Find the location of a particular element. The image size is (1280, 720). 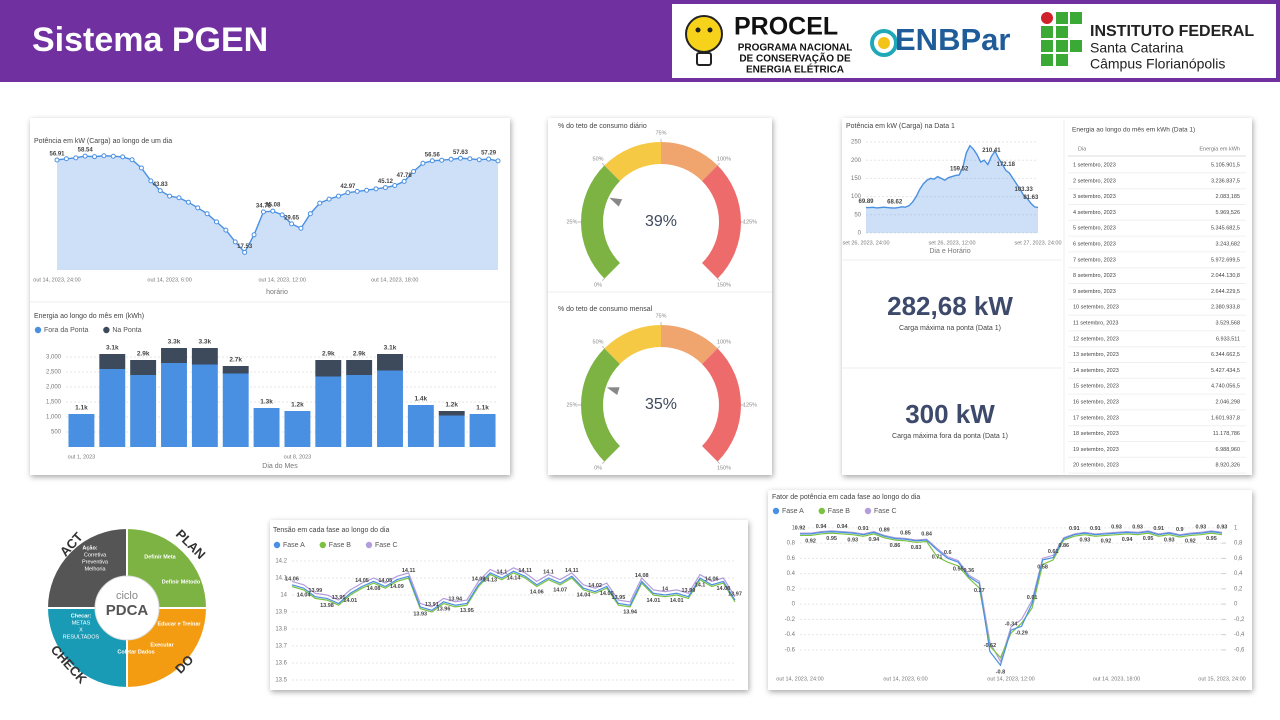

table-cell: 13 setembro, 2023 is located at coordinates (1096, 355).